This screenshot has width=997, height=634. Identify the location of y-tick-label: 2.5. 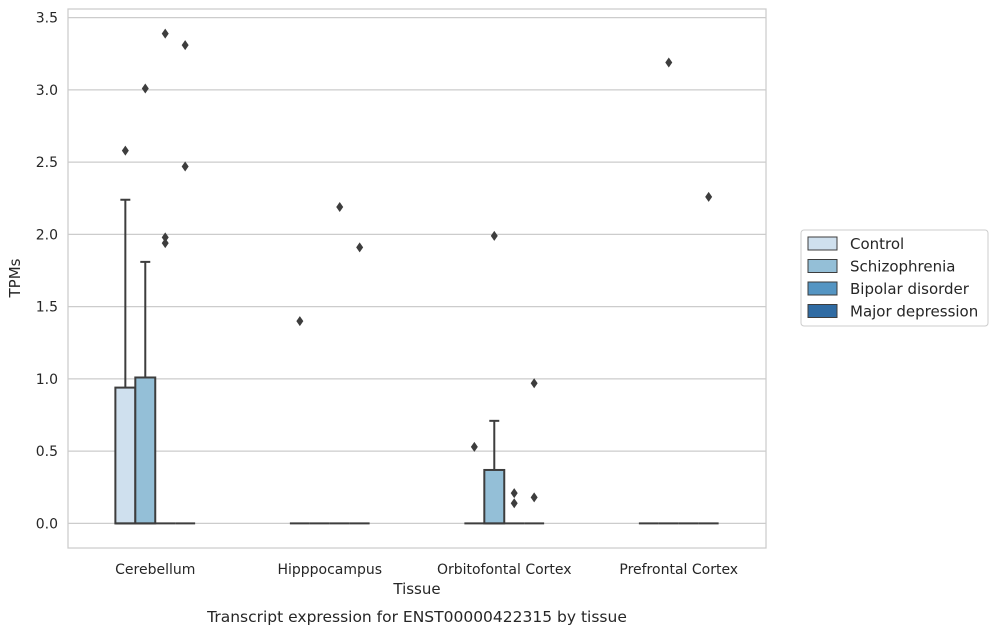
(47, 163).